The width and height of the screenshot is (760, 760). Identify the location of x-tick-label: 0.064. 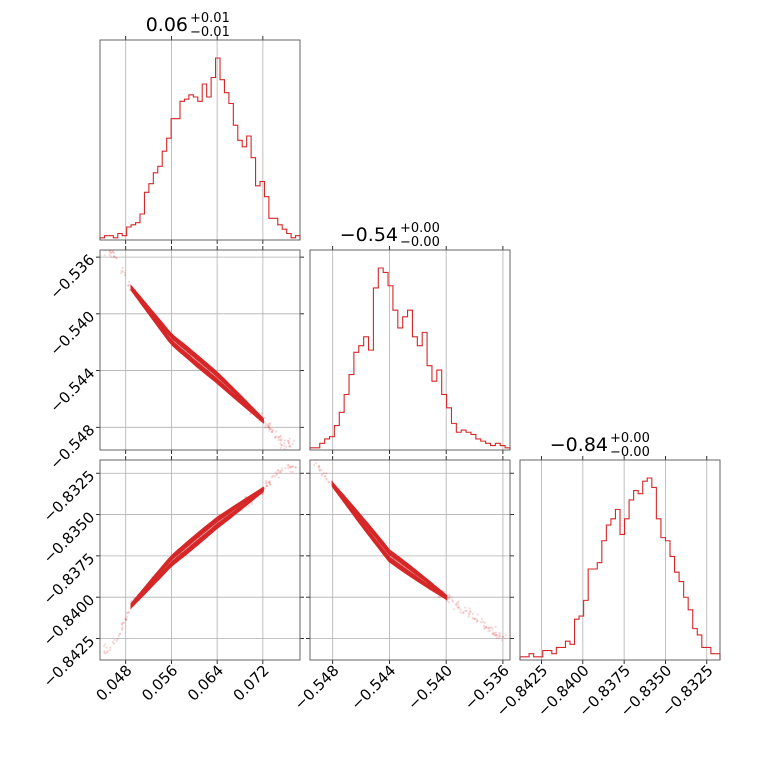
(205, 683).